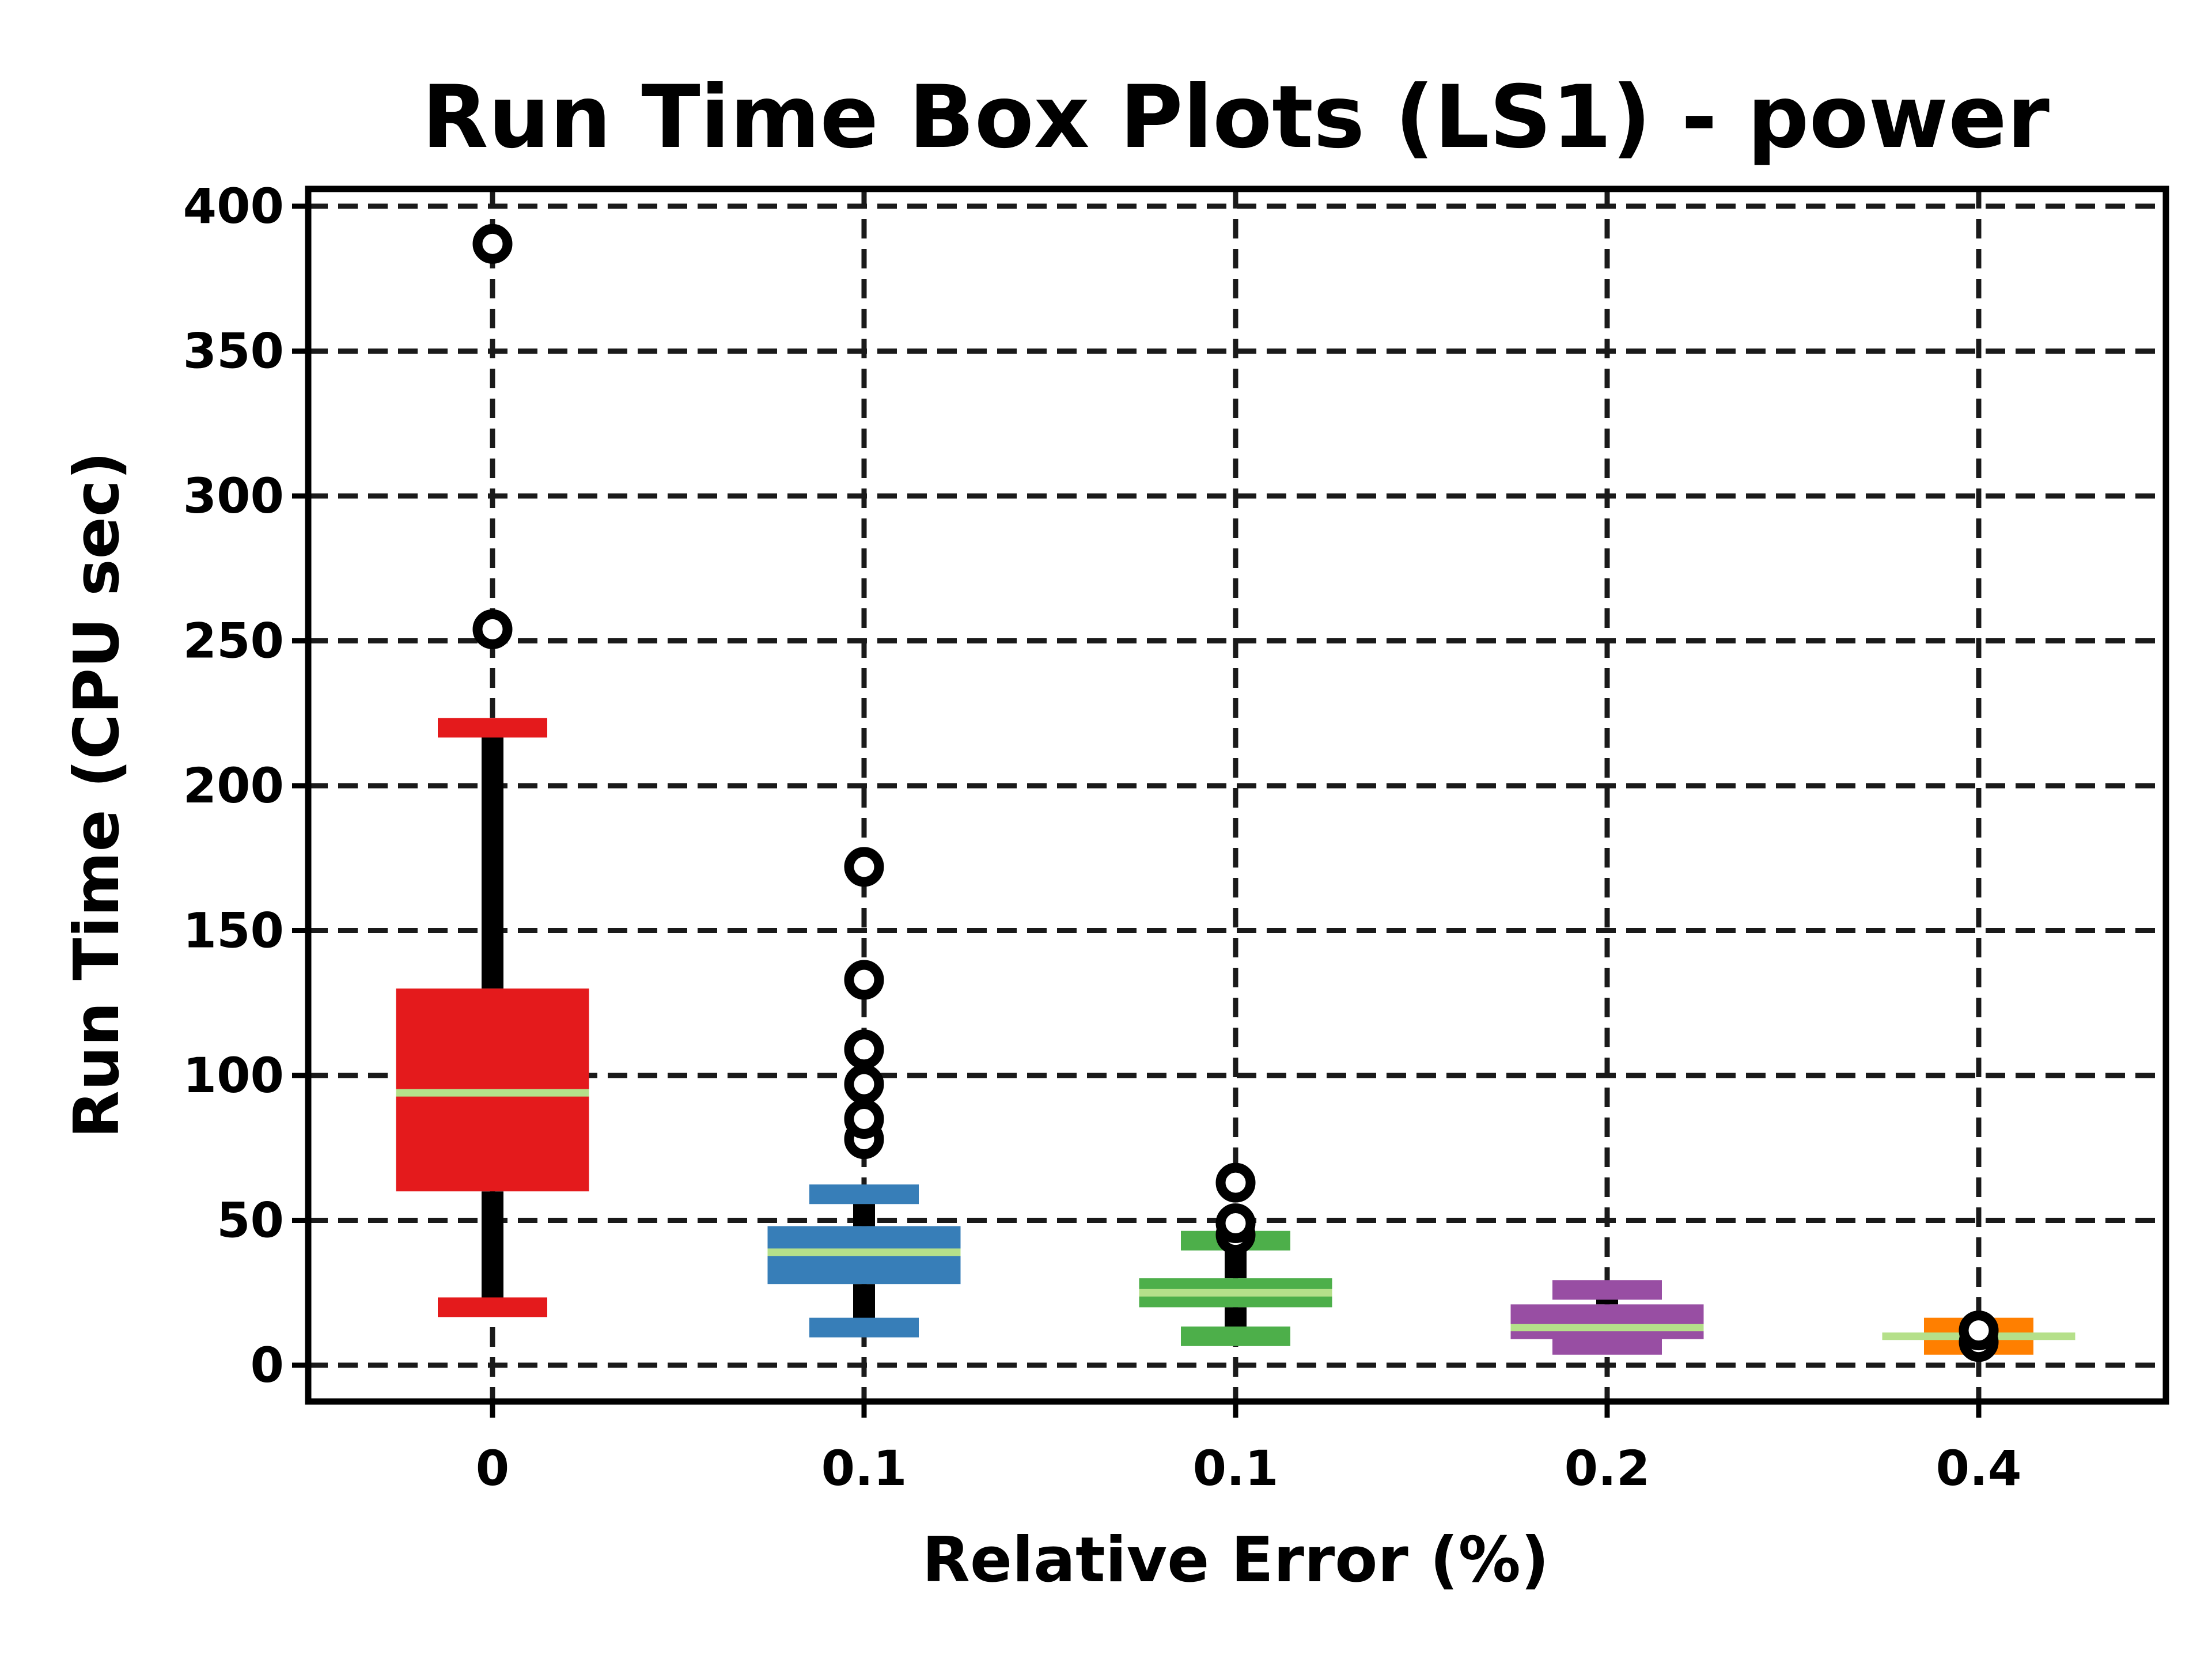  I want to click on box-body, so click(1607, 1321).